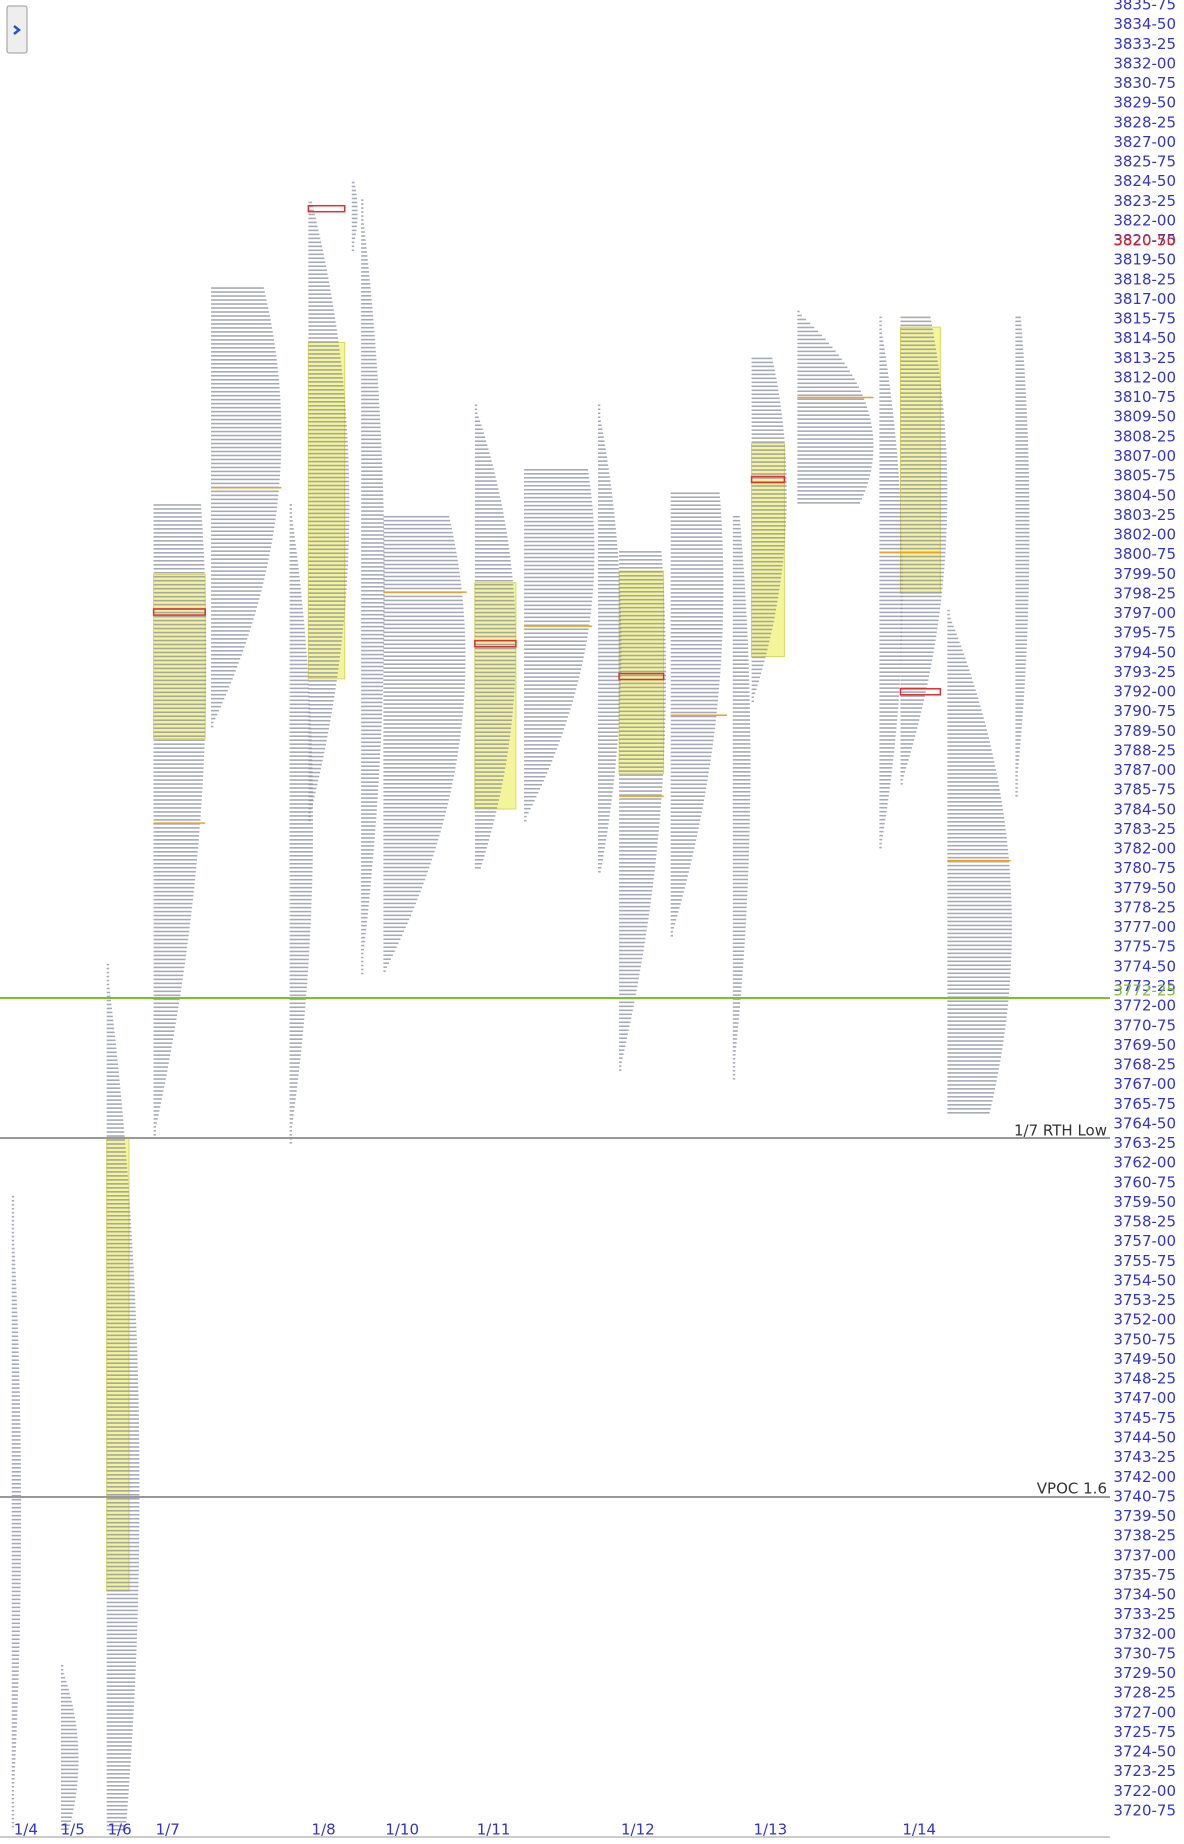 The image size is (1184, 1844). I want to click on price-label: 3822-00, so click(1144, 220).